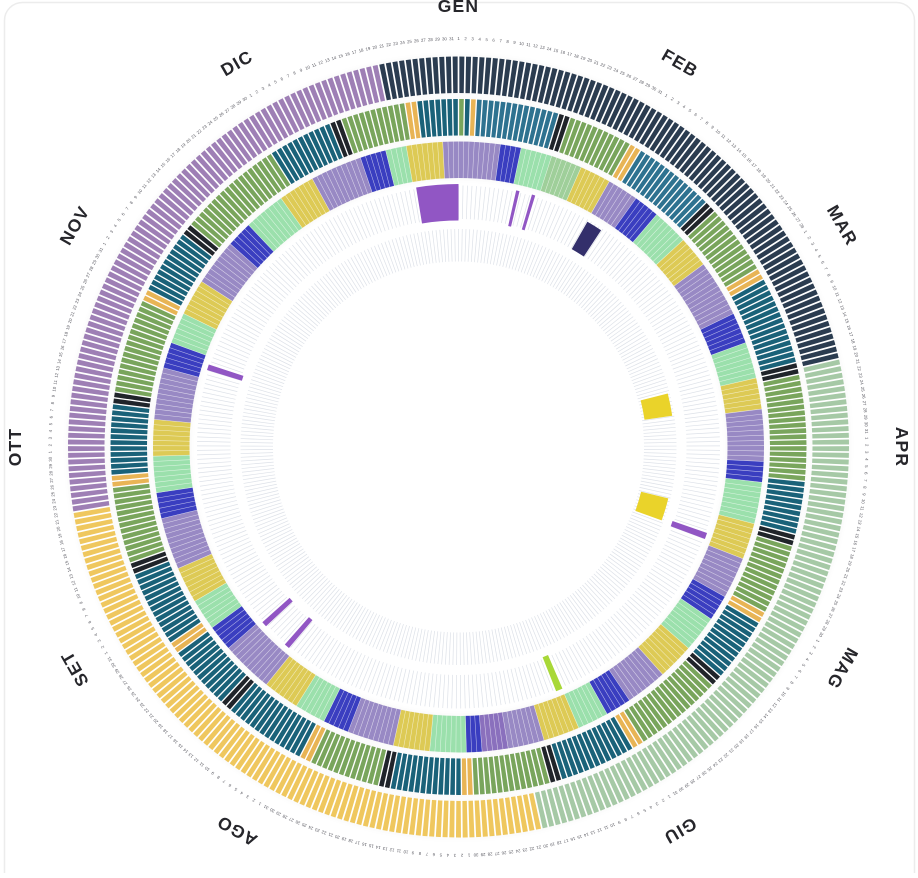 Image resolution: width=918 pixels, height=878 pixels. I want to click on svg-text: 9, so click(212, 773).